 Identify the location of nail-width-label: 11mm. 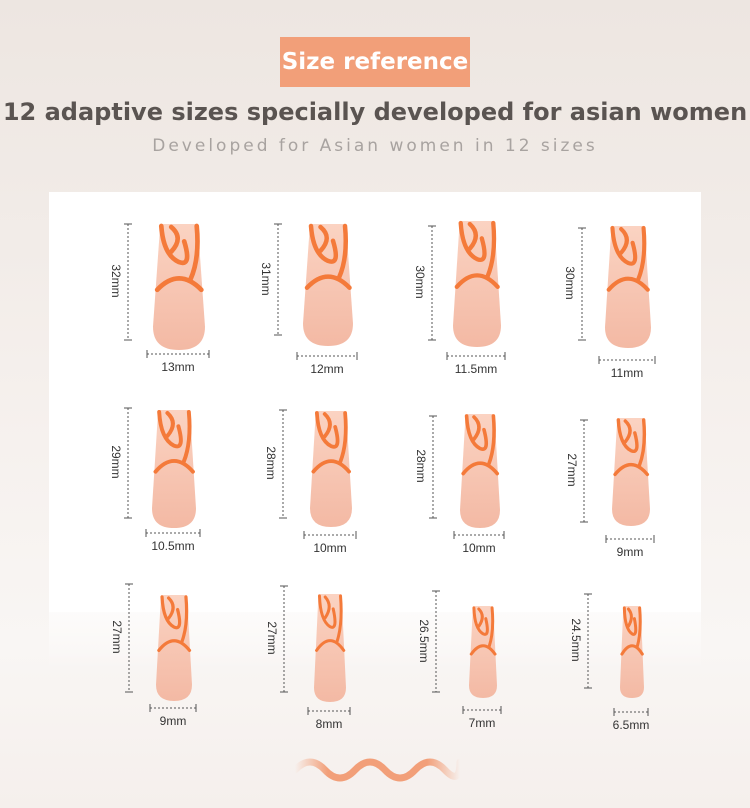
(627, 373).